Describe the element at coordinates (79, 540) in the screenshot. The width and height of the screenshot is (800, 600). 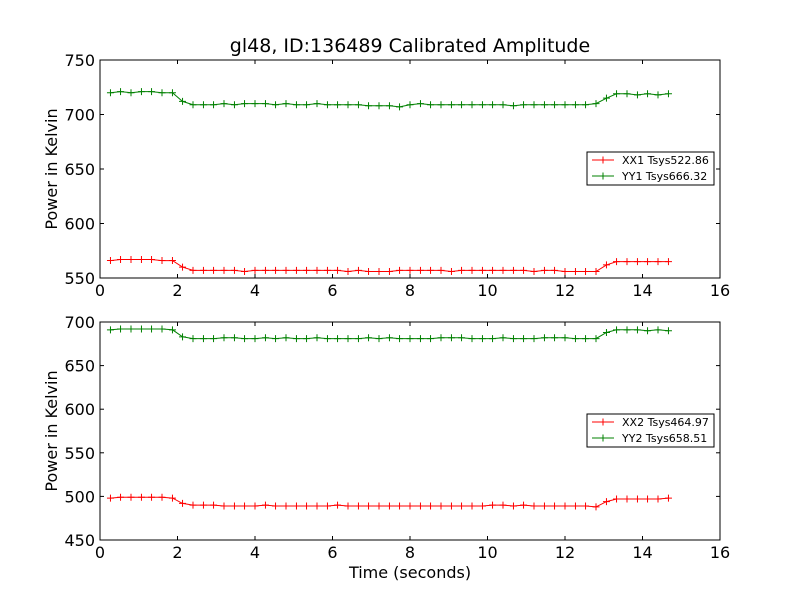
I see `y-tick-label: 450` at that location.